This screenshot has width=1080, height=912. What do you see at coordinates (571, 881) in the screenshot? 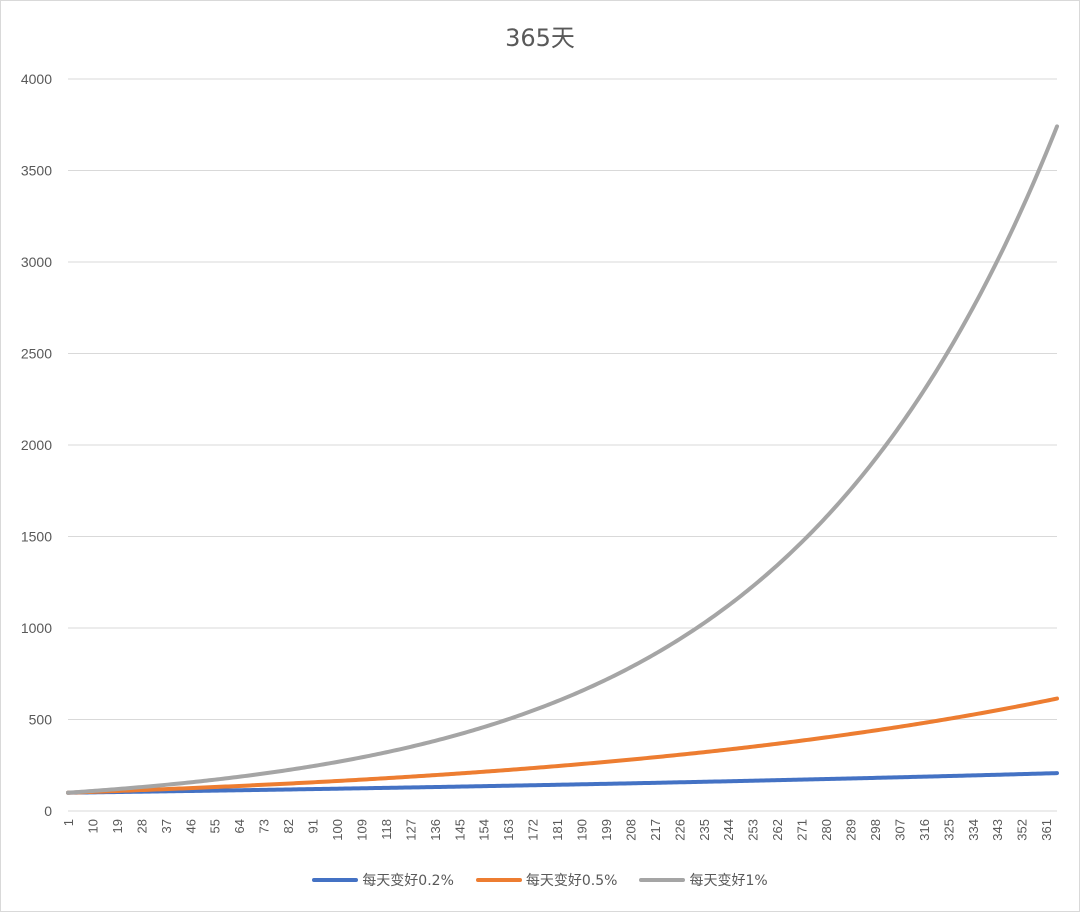
I see `legend-label-1: 每天变好0.5%` at bounding box center [571, 881].